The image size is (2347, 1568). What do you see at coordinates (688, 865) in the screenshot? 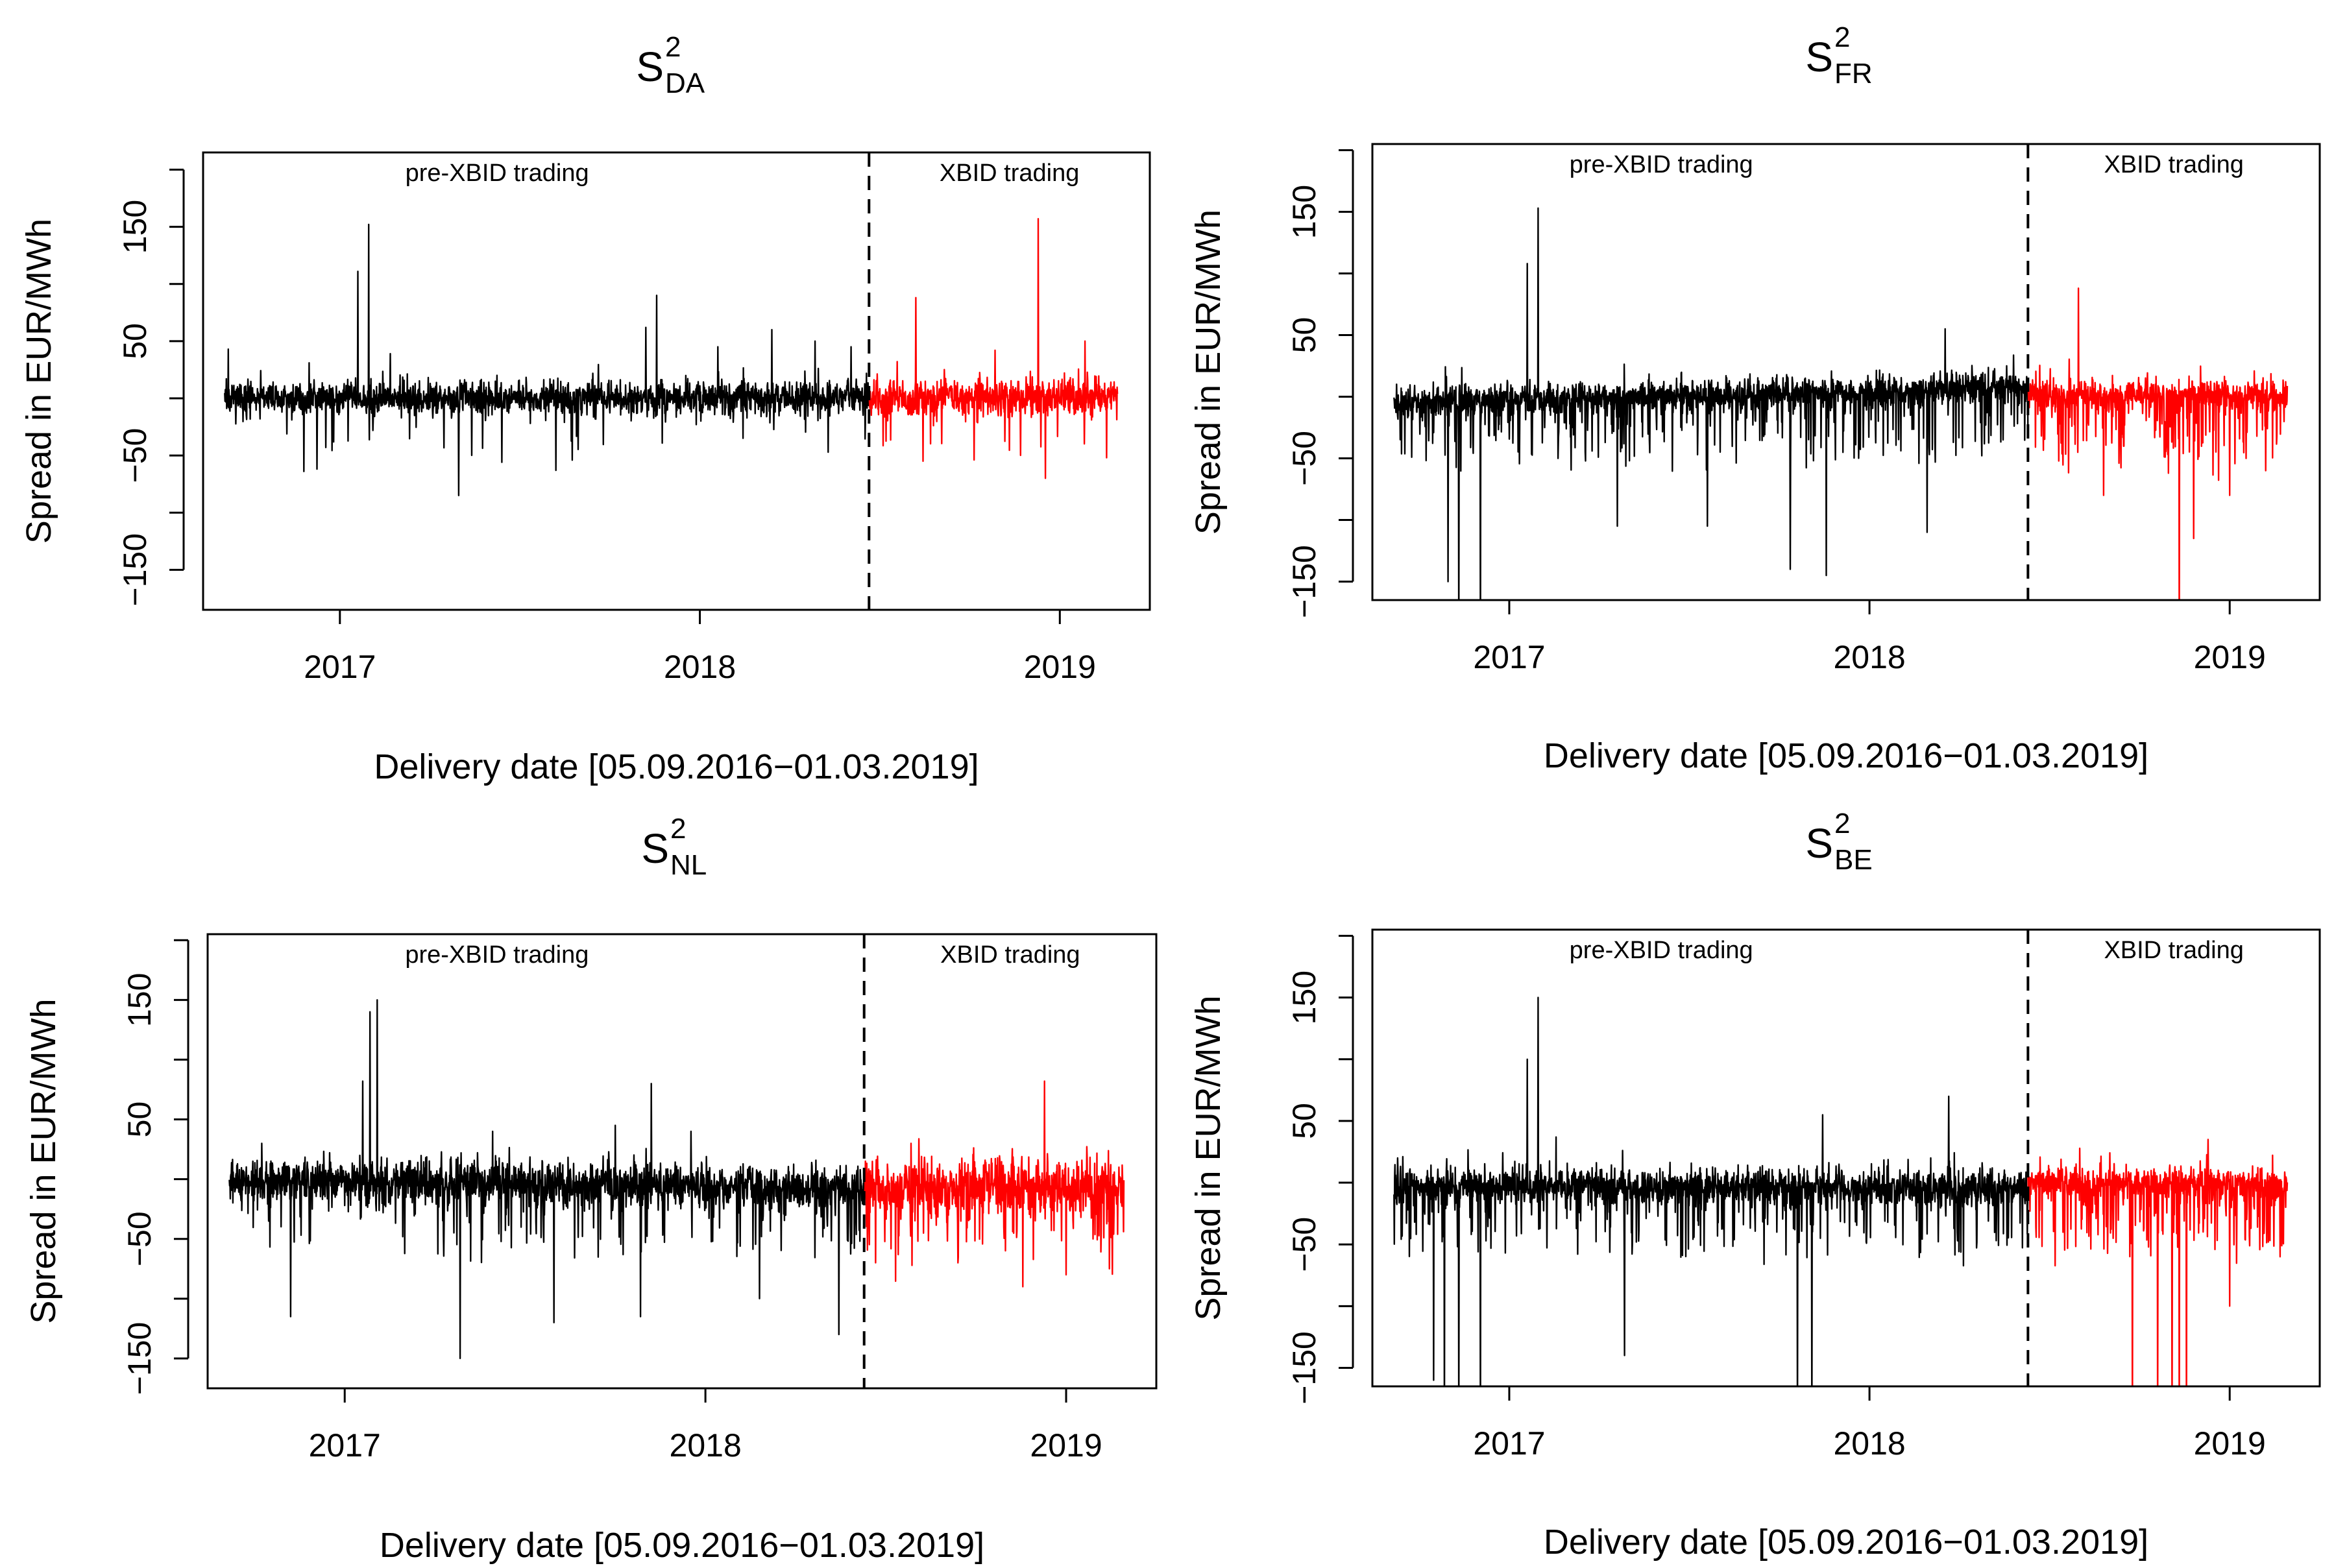
I see `title-subscript: NL` at bounding box center [688, 865].